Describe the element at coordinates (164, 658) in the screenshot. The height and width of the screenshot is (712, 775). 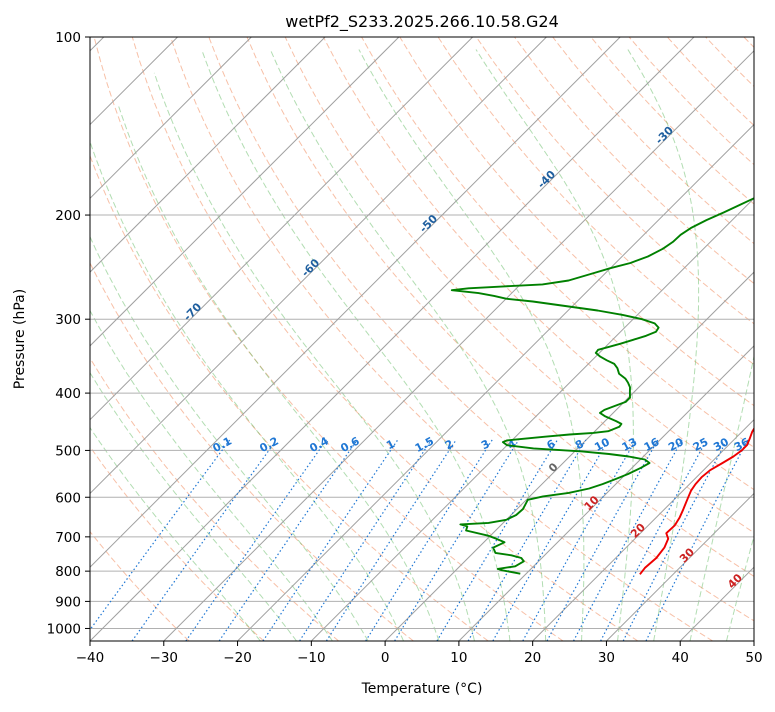
I see `x-tick-label: −30` at that location.